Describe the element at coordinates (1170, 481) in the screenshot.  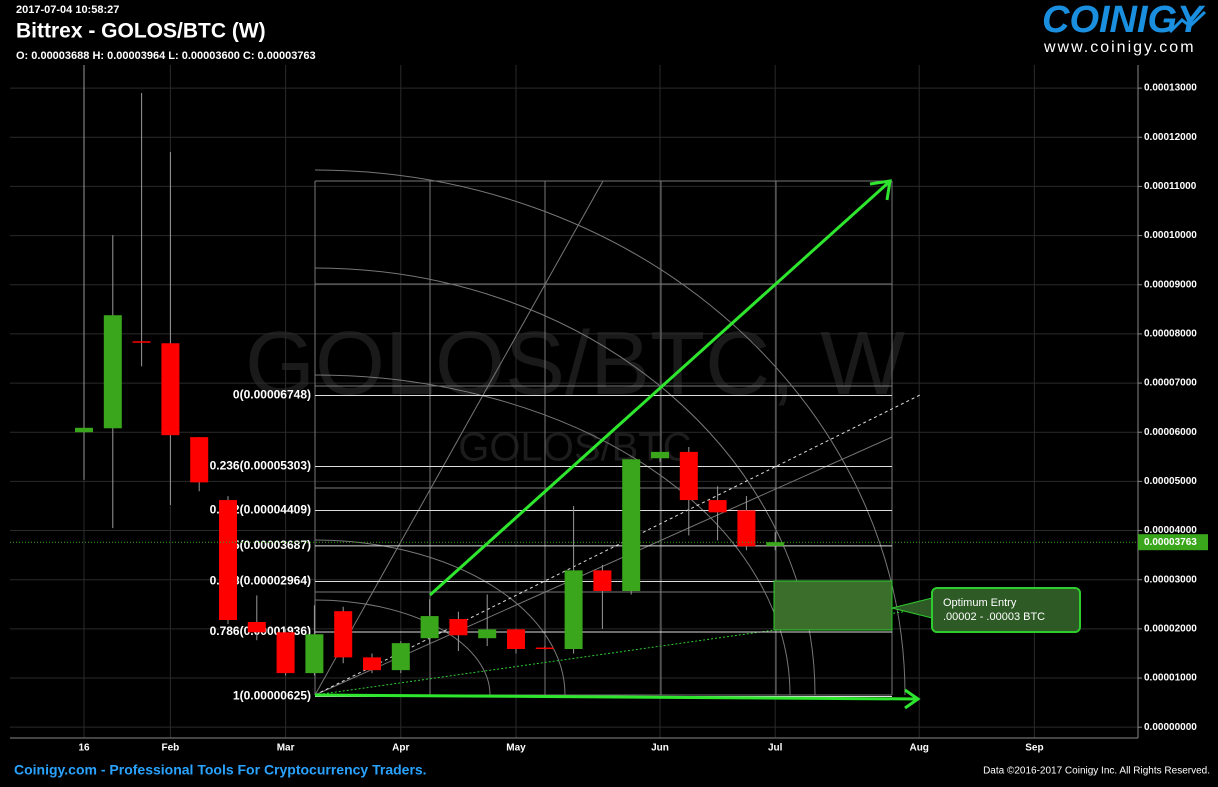
I see `y-tick-label: 0.00005000` at that location.